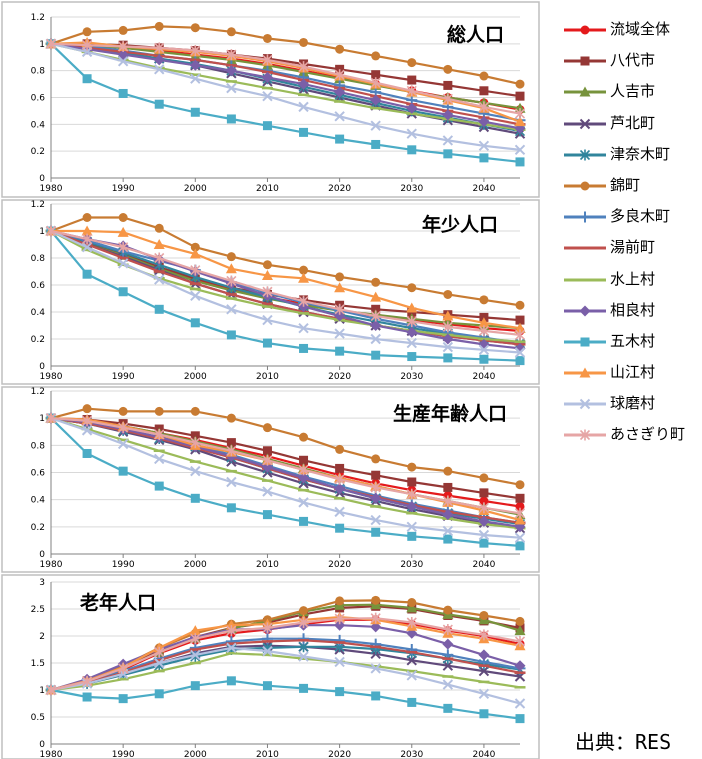 The image size is (702, 759). Describe the element at coordinates (38, 152) in the screenshot. I see `y-tick-label: 0.2` at that location.